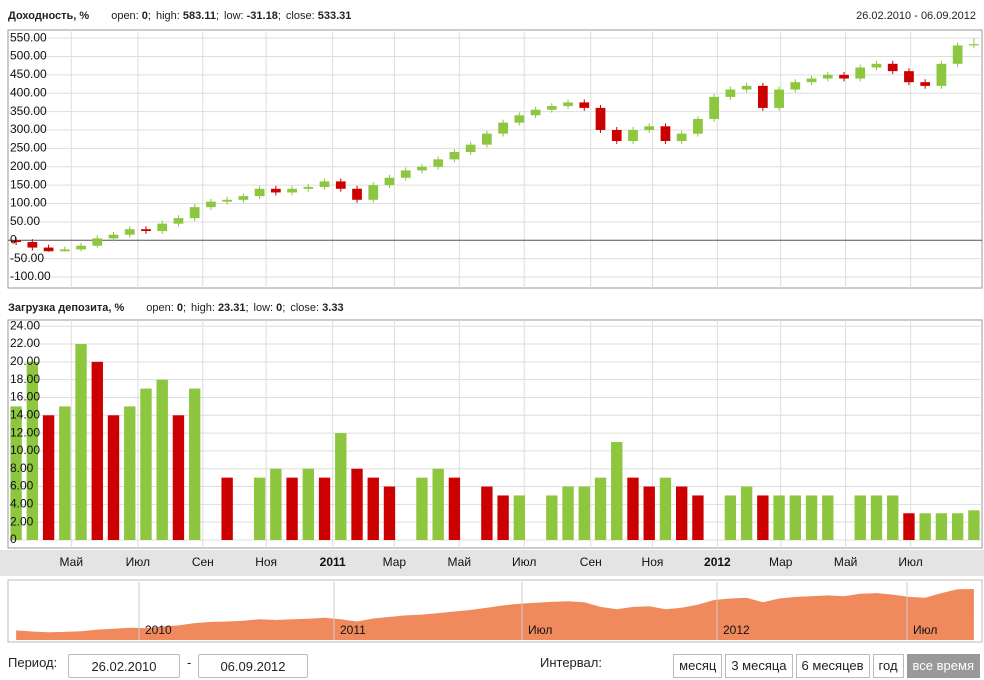 This screenshot has height=680, width=984. I want to click on interval-button: 6 месяцев, so click(832, 666).